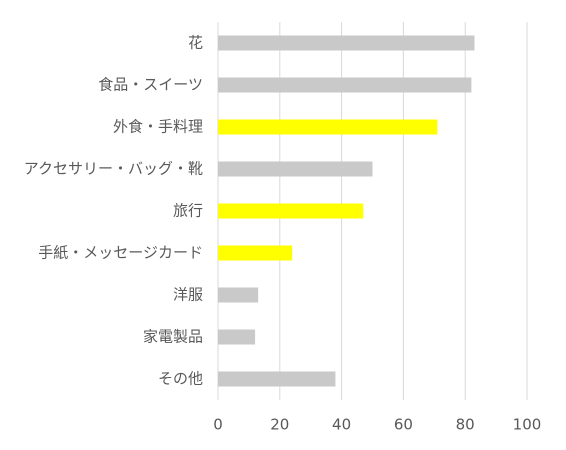 This screenshot has width=566, height=450. Describe the element at coordinates (120, 253) in the screenshot. I see `y-tick-label: 手紙・メッセージカード` at that location.